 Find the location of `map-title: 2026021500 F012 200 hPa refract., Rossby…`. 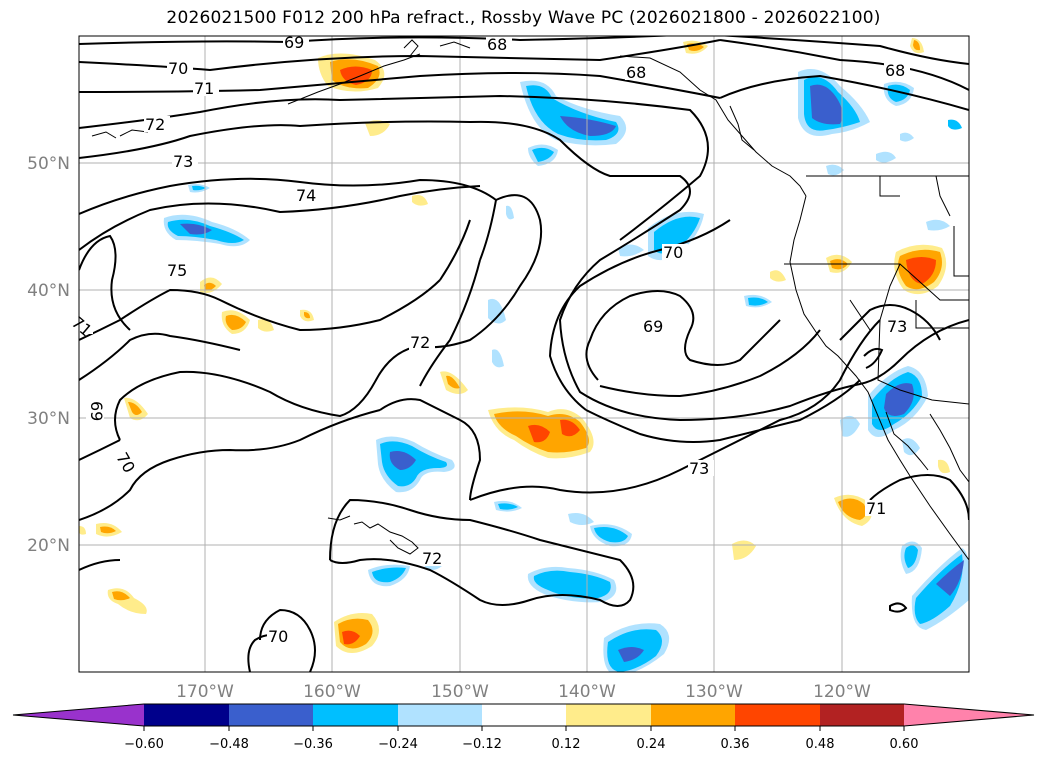

map-title: 2026021500 F012 200 hPa refract., Rossby… is located at coordinates (523, 18).